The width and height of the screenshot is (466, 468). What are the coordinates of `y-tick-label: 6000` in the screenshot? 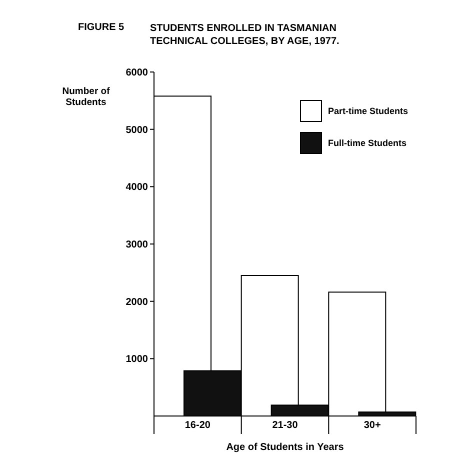 It's located at (137, 73).